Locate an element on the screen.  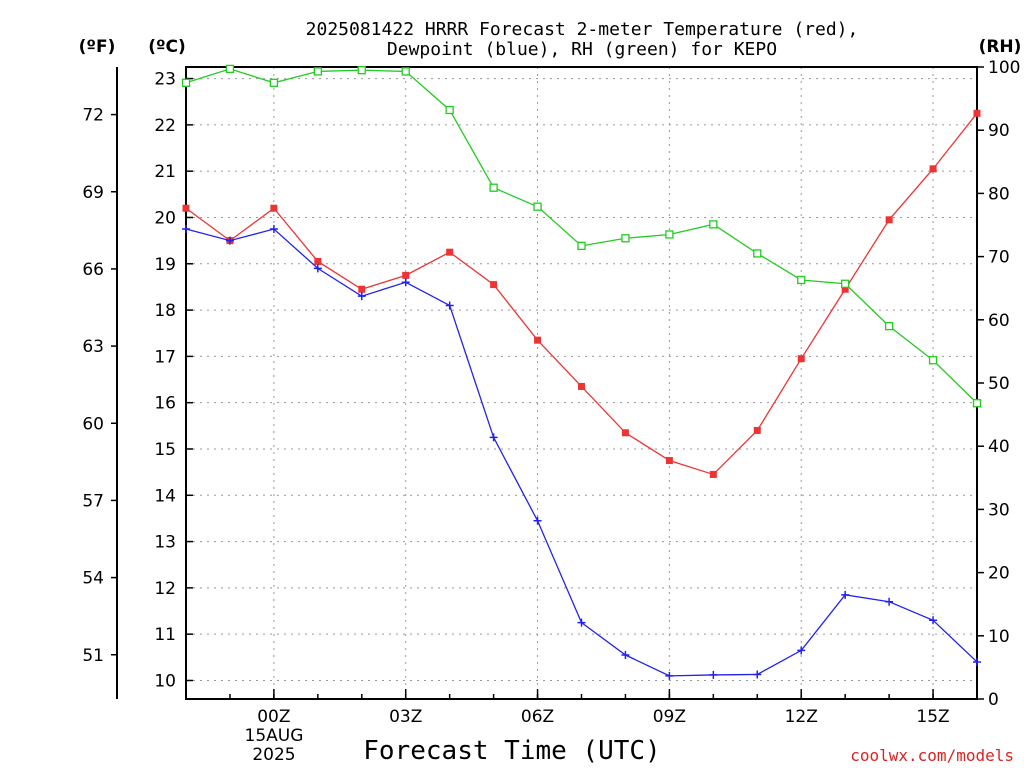
rh-axis: 0 10 20 30 40 50 60 70 80 90 100 is located at coordinates (998, 384).